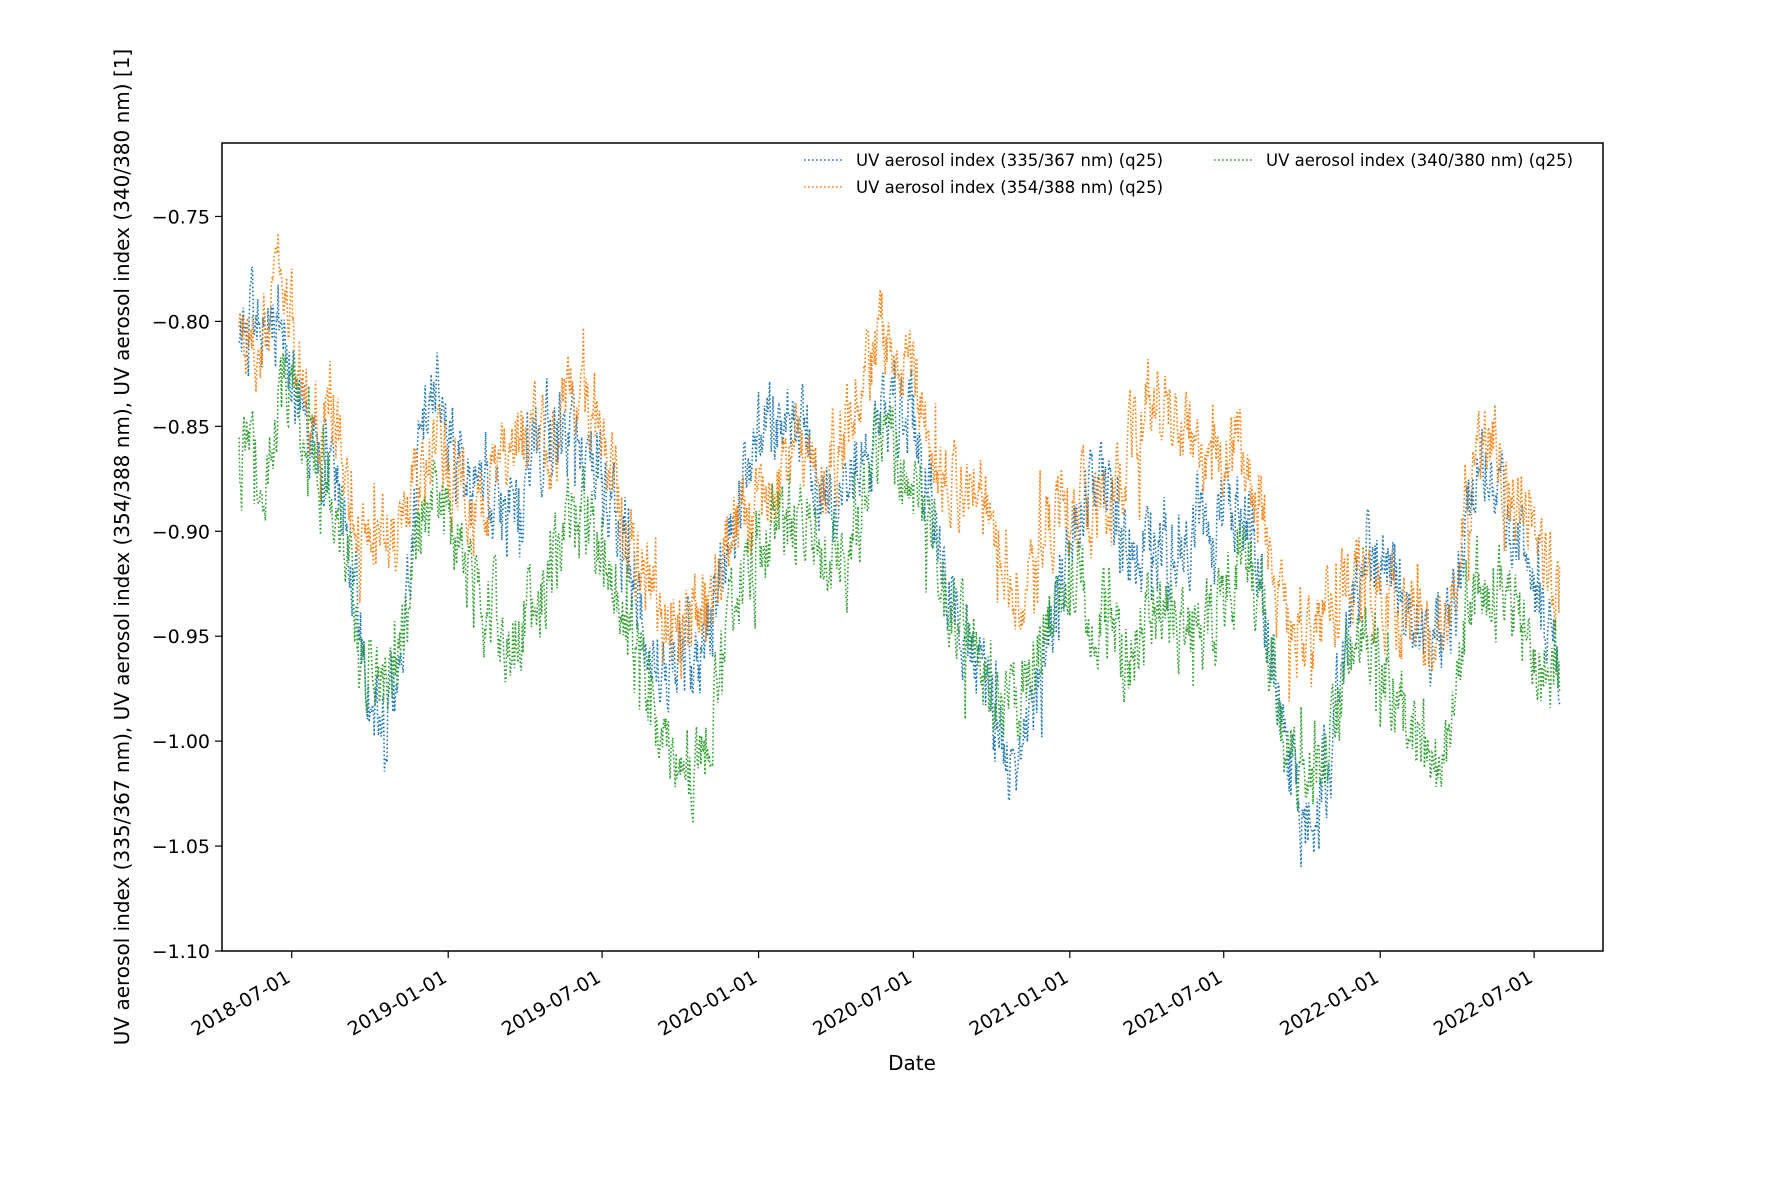 The width and height of the screenshot is (1771, 1181). What do you see at coordinates (1009, 160) in the screenshot?
I see `legend-label-1: UV aerosol index (335/367 nm) (q25)` at bounding box center [1009, 160].